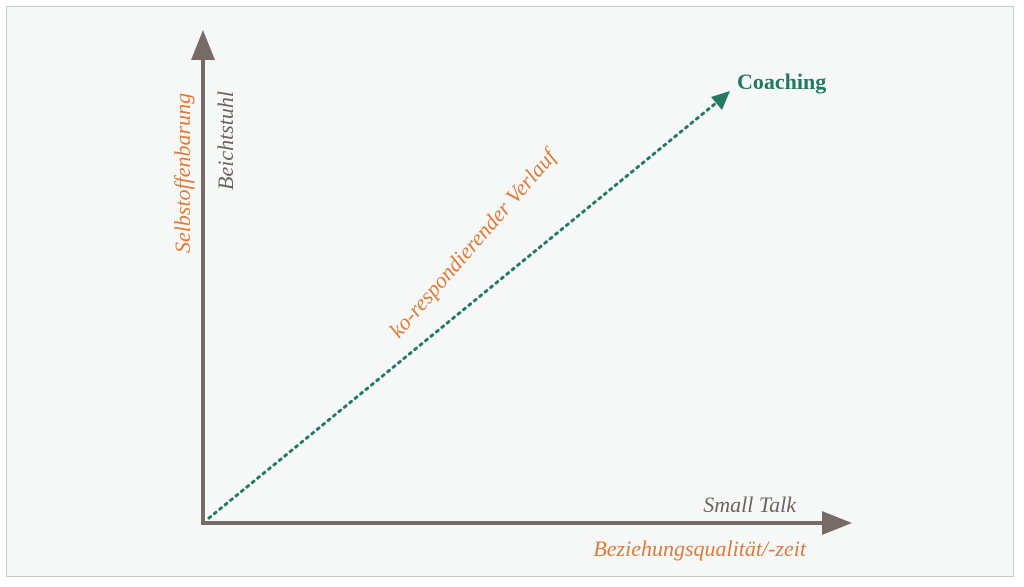 This screenshot has height=587, width=1024. Describe the element at coordinates (182, 173) in the screenshot. I see `y-axis-label-primary: Selbstoffenbarung` at that location.